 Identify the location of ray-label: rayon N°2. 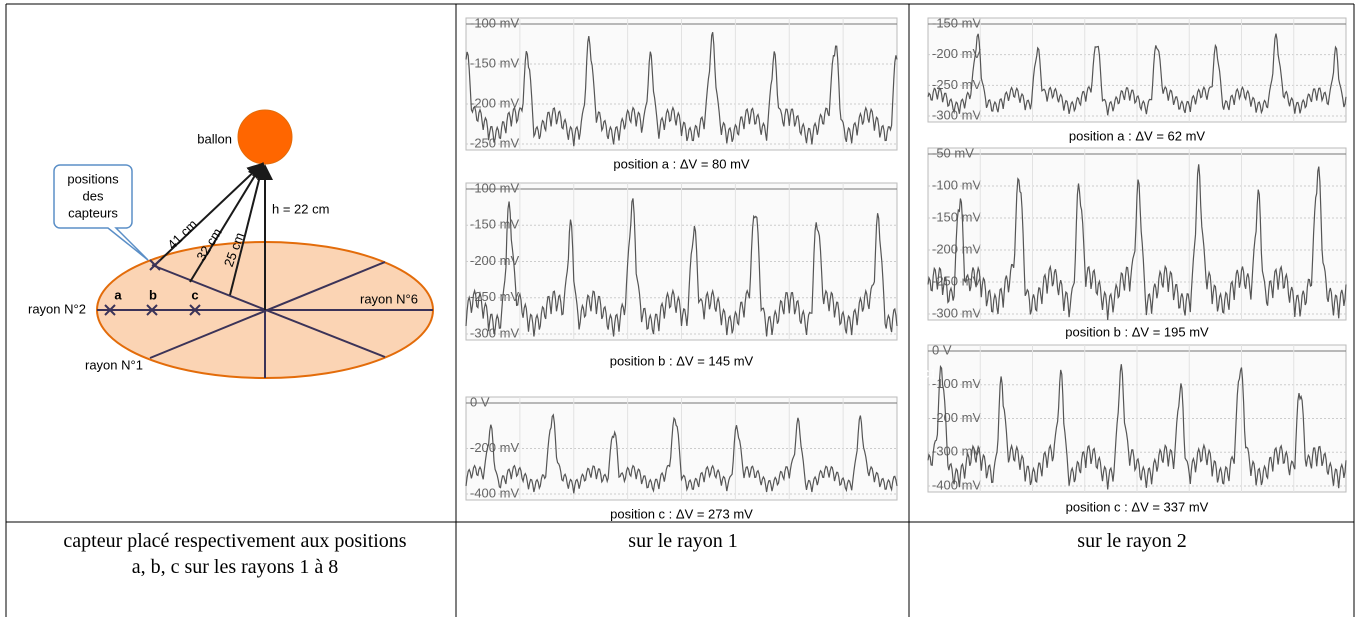
(57, 308).